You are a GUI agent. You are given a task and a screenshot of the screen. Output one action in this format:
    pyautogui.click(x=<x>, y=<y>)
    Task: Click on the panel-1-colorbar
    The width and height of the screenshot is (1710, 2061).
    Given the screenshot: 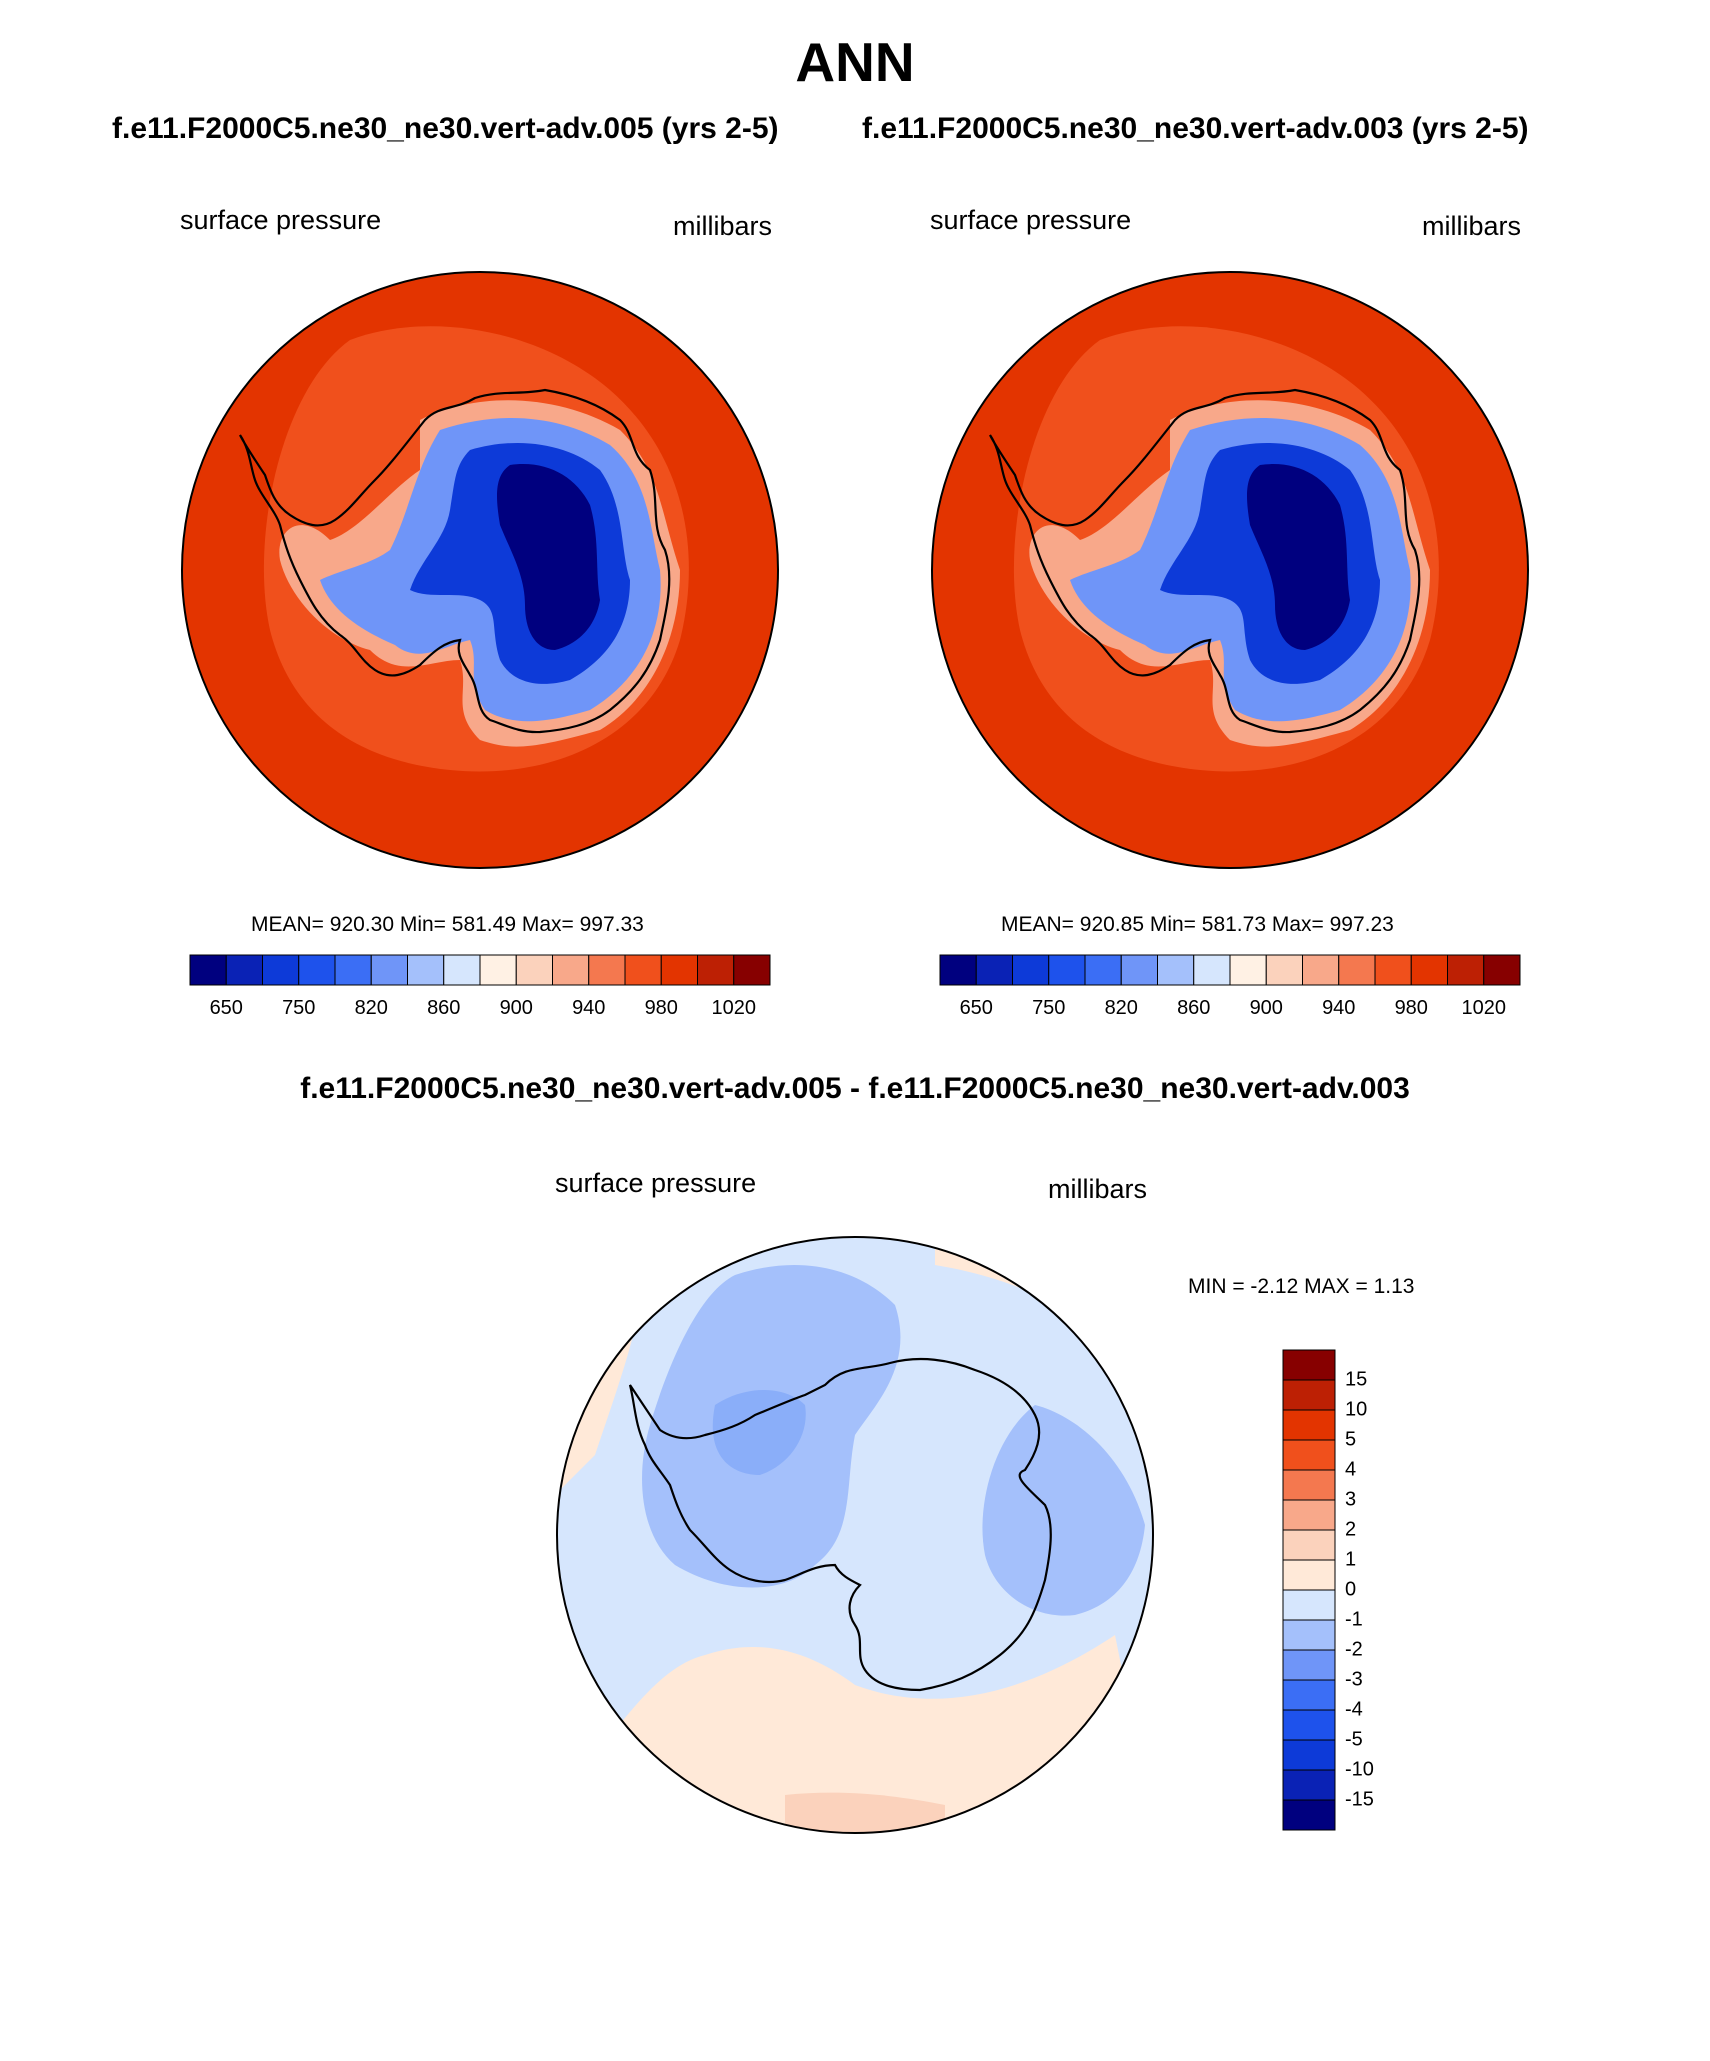 What is the action you would take?
    pyautogui.click(x=480, y=970)
    